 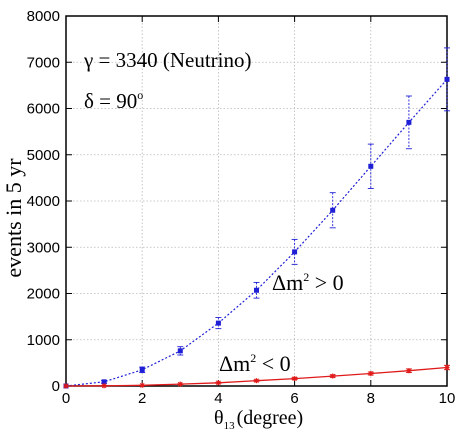 What do you see at coordinates (110, 101) in the screenshot?
I see `delta-annotation-label: δ = 90` at bounding box center [110, 101].